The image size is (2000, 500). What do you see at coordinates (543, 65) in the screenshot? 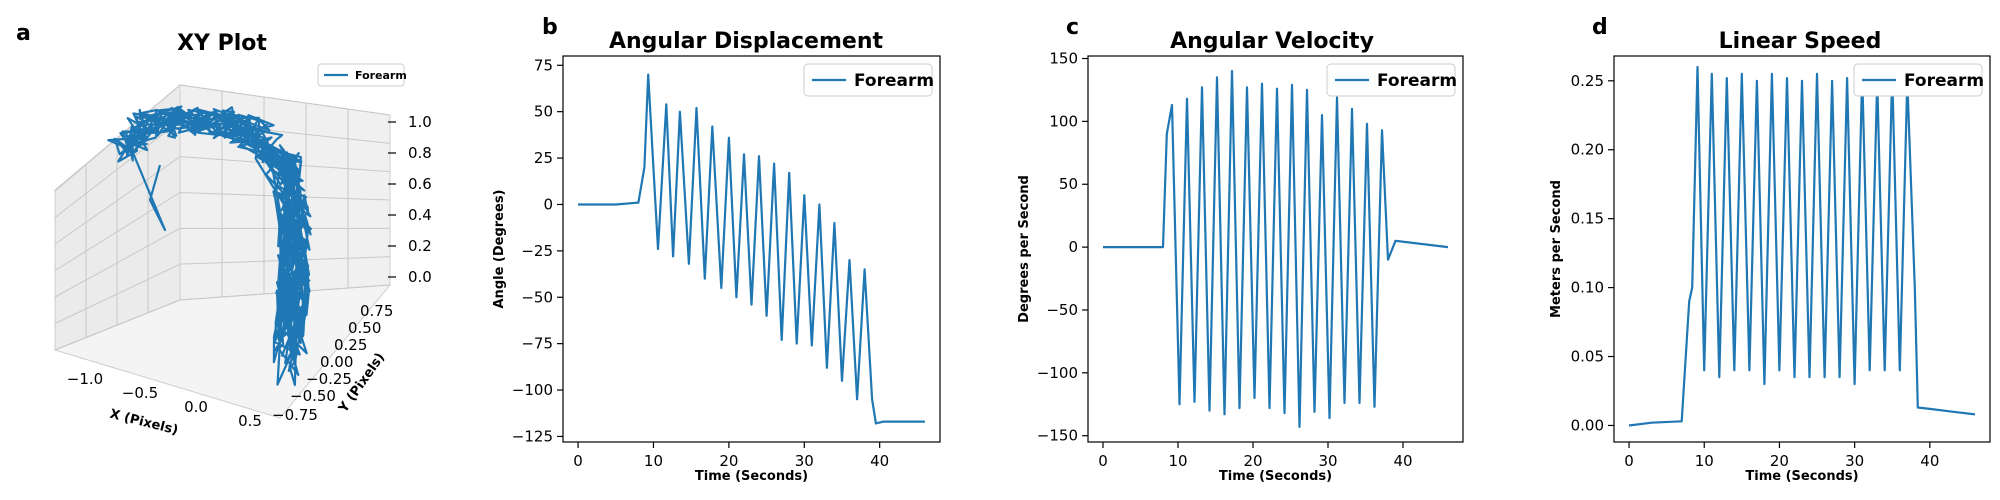
I see `y-tick-label: 75` at bounding box center [543, 65].